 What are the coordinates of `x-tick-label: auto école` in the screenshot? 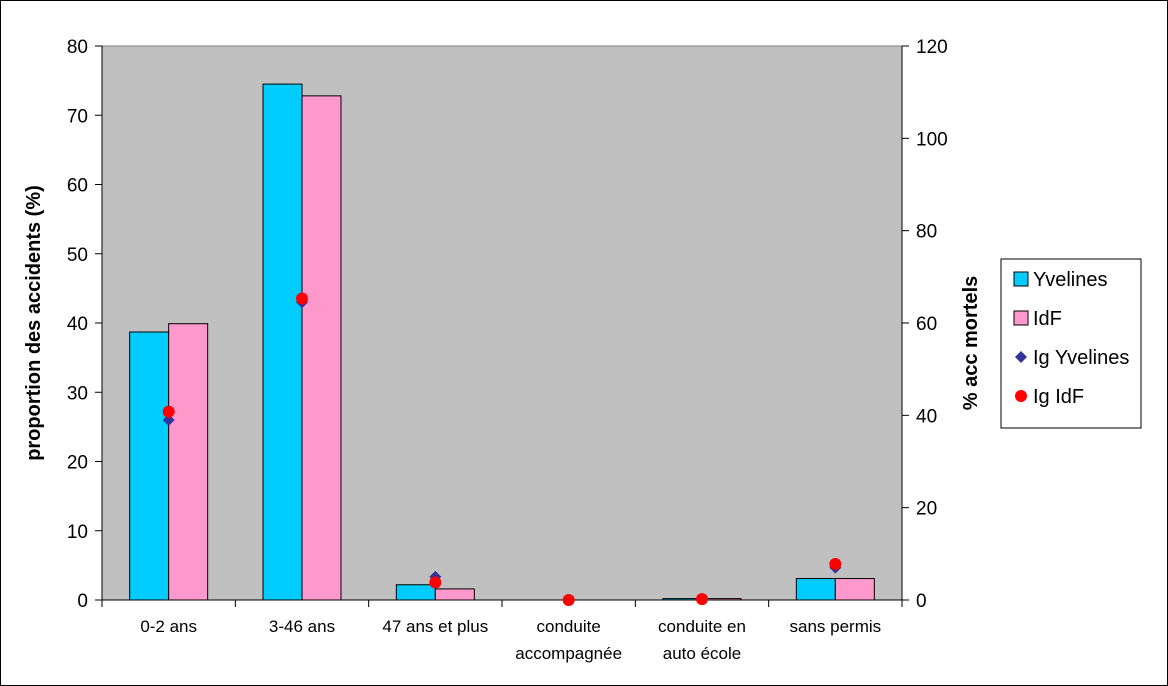 It's located at (702, 653).